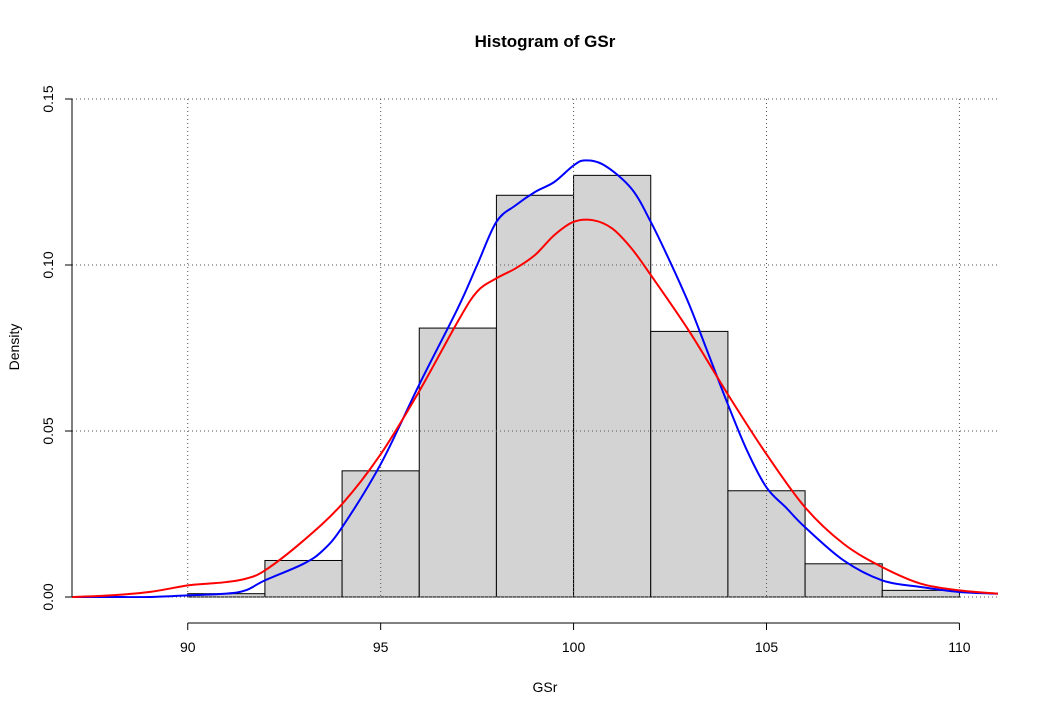  Describe the element at coordinates (48, 264) in the screenshot. I see `y-tick-label-2: 0.10` at that location.